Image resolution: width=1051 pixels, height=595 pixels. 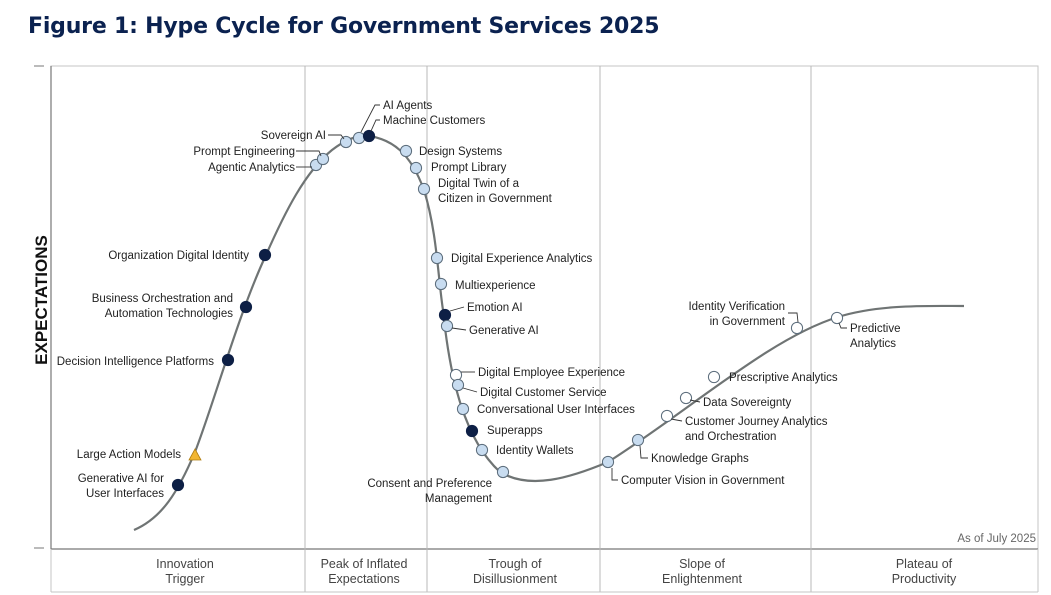 I want to click on label-computer-vision-in-government: Computer Vision in Government, so click(x=703, y=481).